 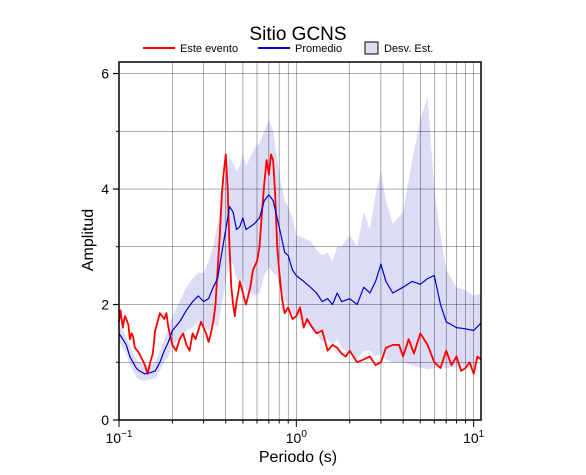 What do you see at coordinates (105, 305) in the screenshot?
I see `y-tick-label: 2` at bounding box center [105, 305].